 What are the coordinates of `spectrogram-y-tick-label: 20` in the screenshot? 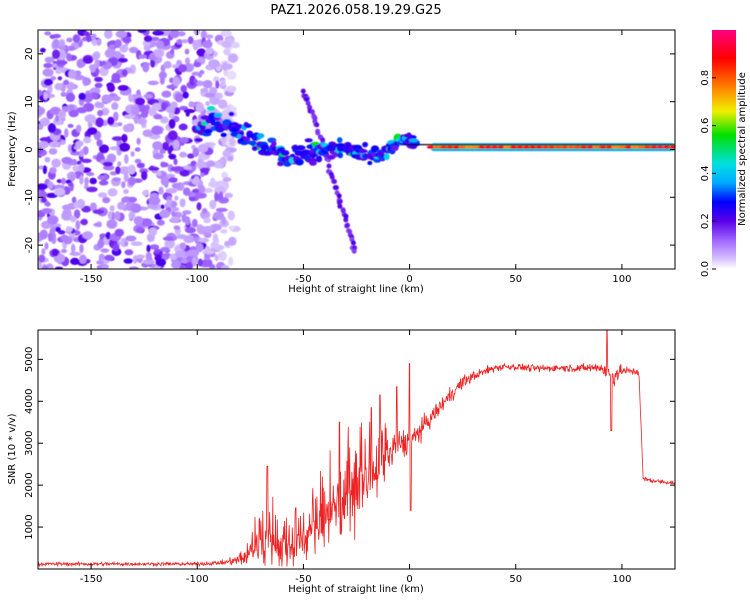 It's located at (29, 54).